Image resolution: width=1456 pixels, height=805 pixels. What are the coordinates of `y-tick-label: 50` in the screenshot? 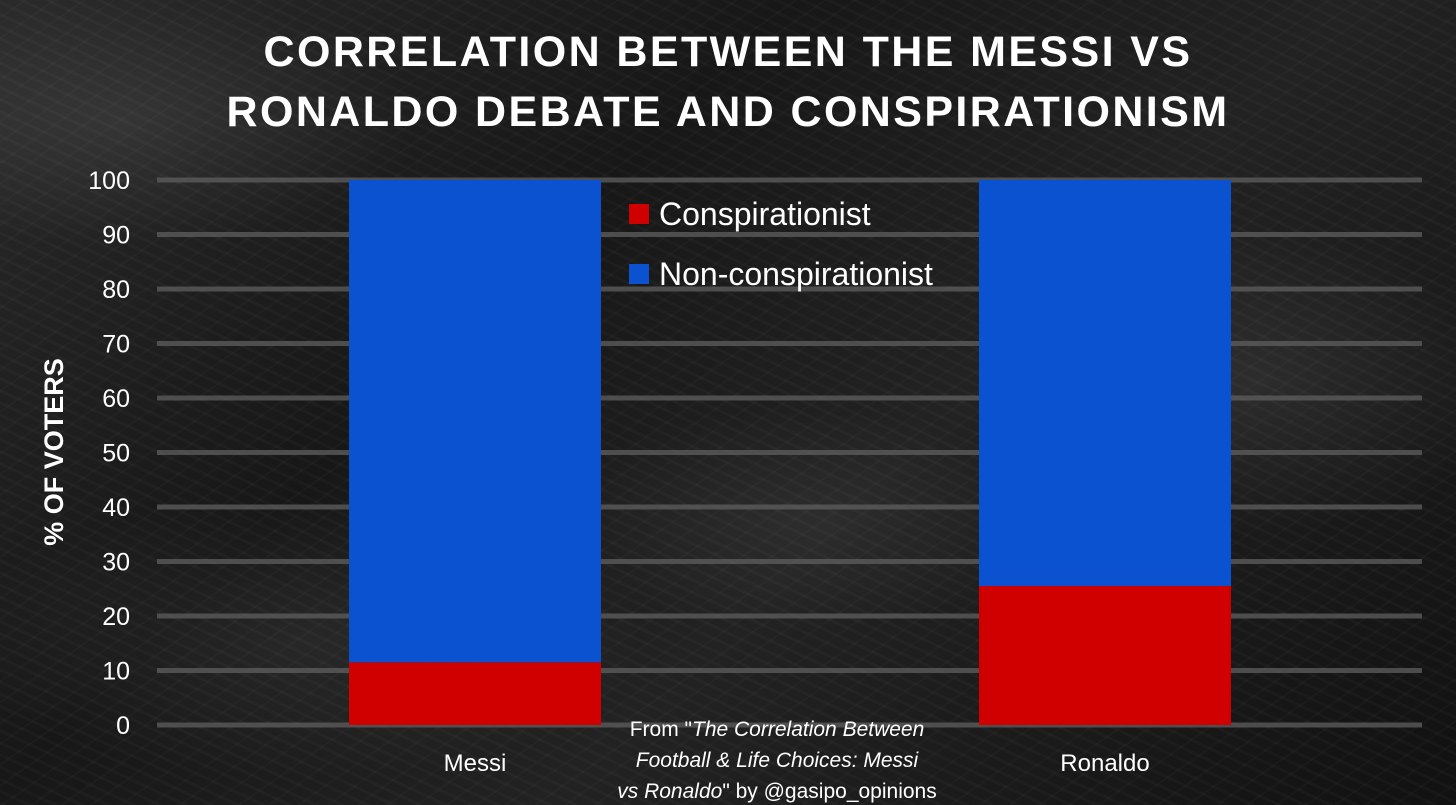 It's located at (116, 454).